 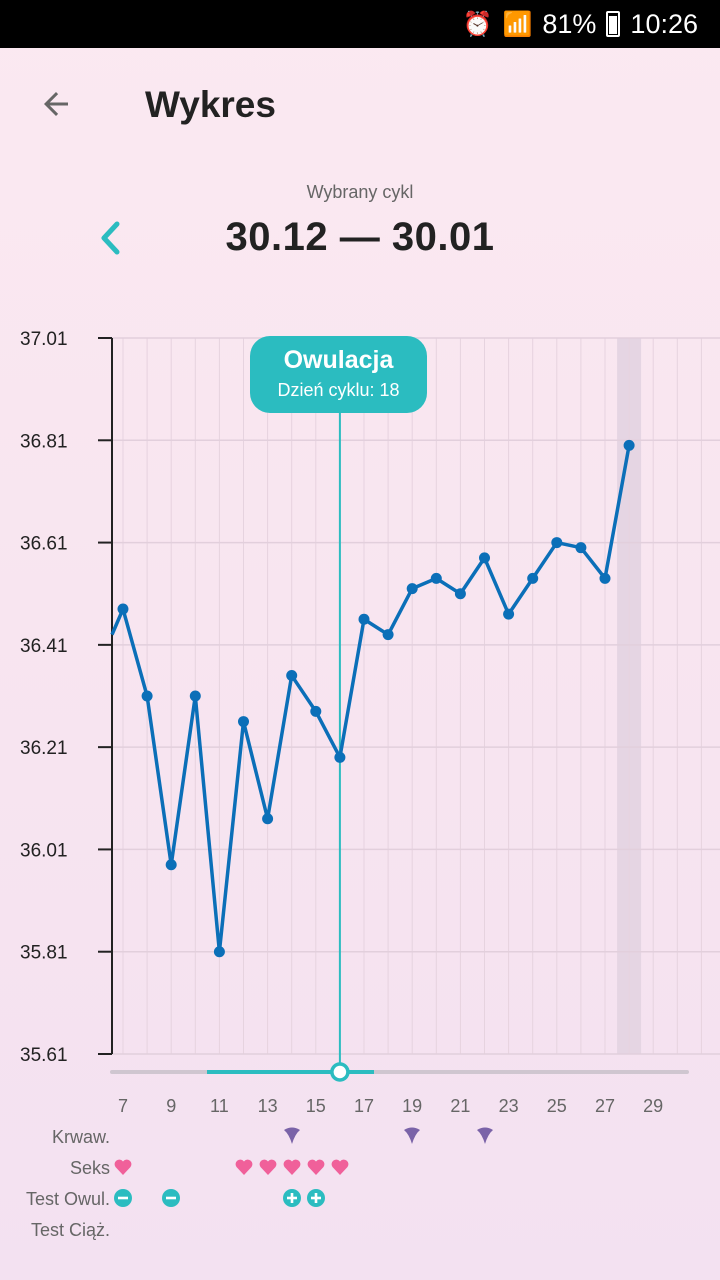 What do you see at coordinates (44, 544) in the screenshot?
I see `y-tick-label: 36.61` at bounding box center [44, 544].